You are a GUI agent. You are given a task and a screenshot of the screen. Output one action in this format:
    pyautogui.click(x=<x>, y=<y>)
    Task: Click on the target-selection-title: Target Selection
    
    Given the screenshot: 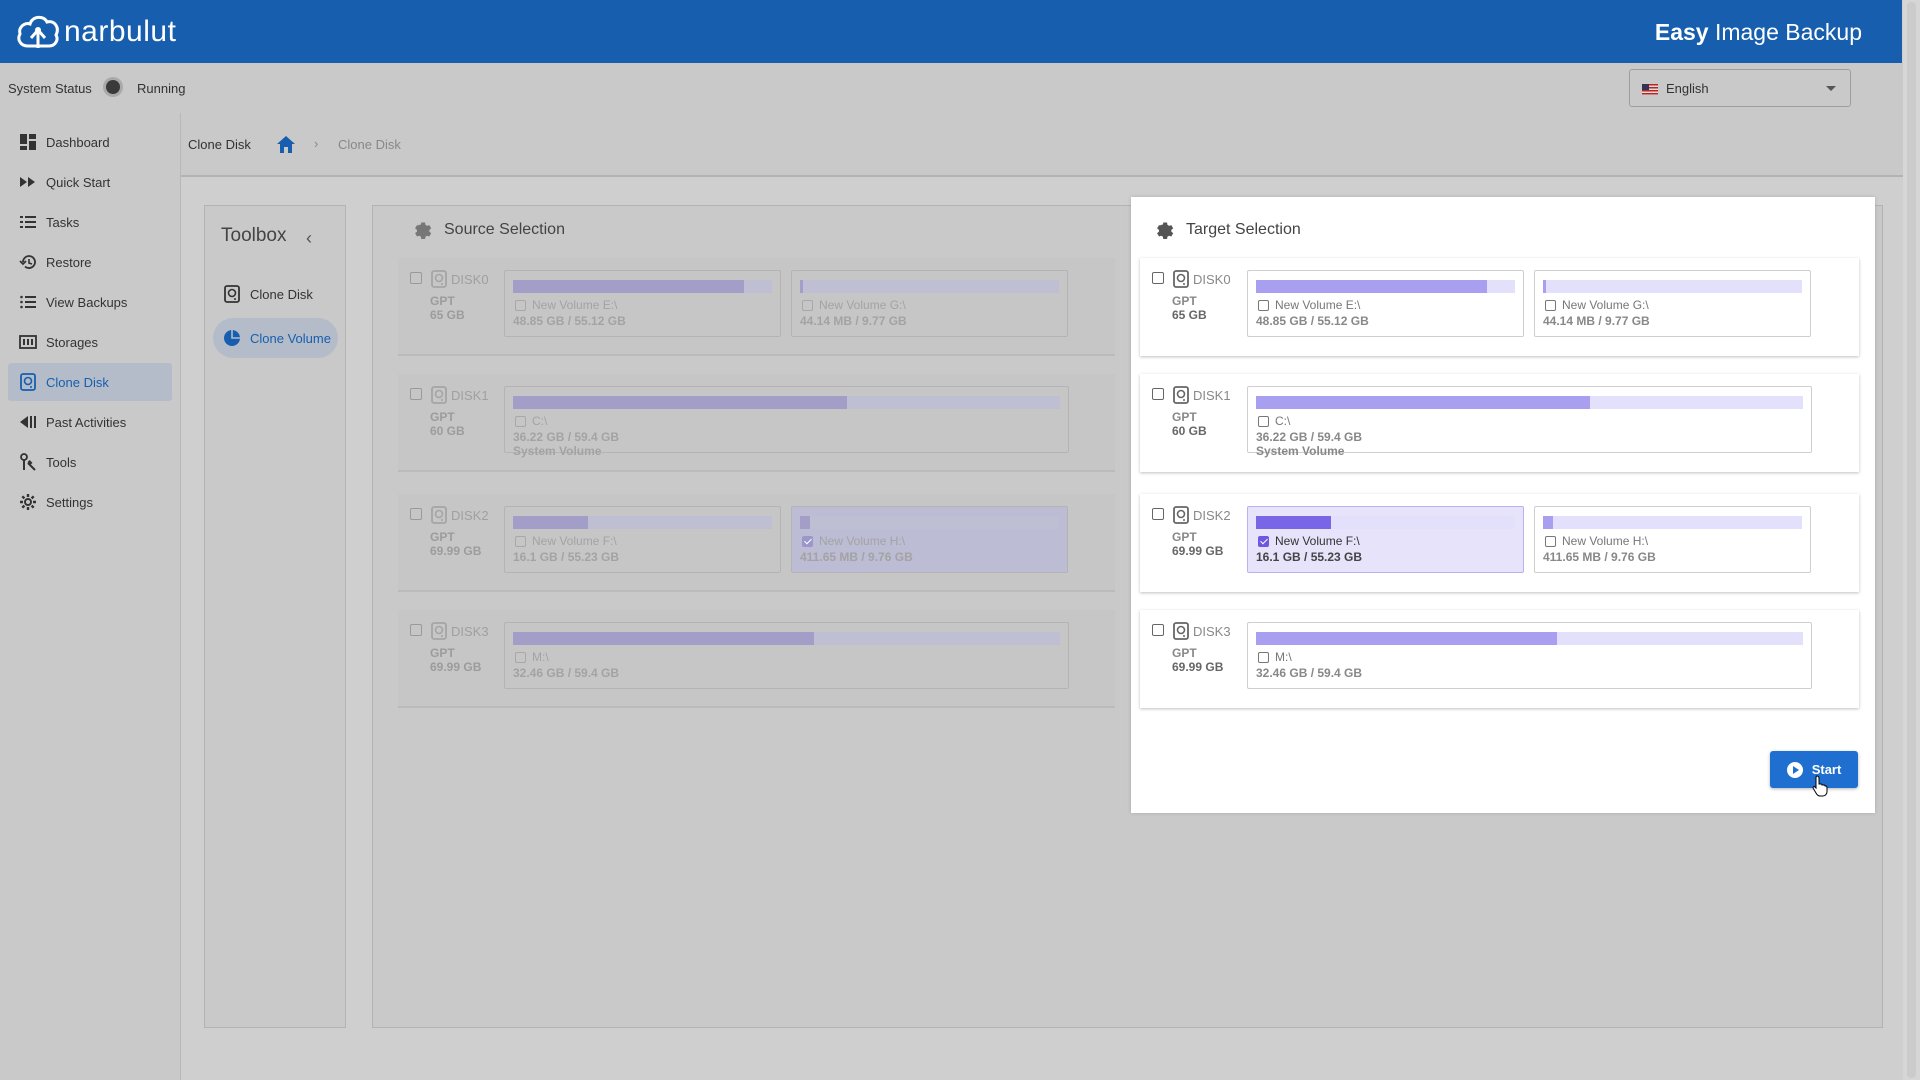 What is the action you would take?
    pyautogui.click(x=1226, y=230)
    